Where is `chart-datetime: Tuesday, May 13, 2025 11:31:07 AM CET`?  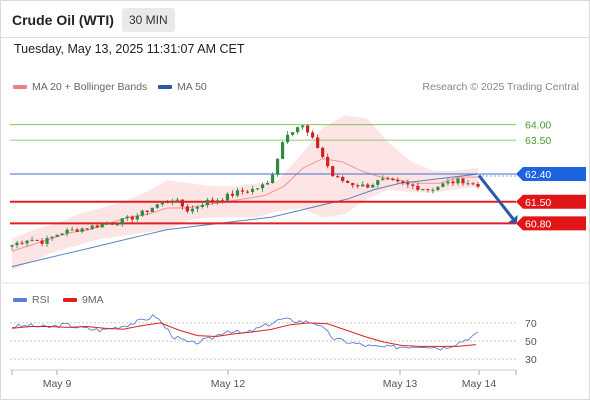 chart-datetime: Tuesday, May 13, 2025 11:31:07 AM CET is located at coordinates (129, 49).